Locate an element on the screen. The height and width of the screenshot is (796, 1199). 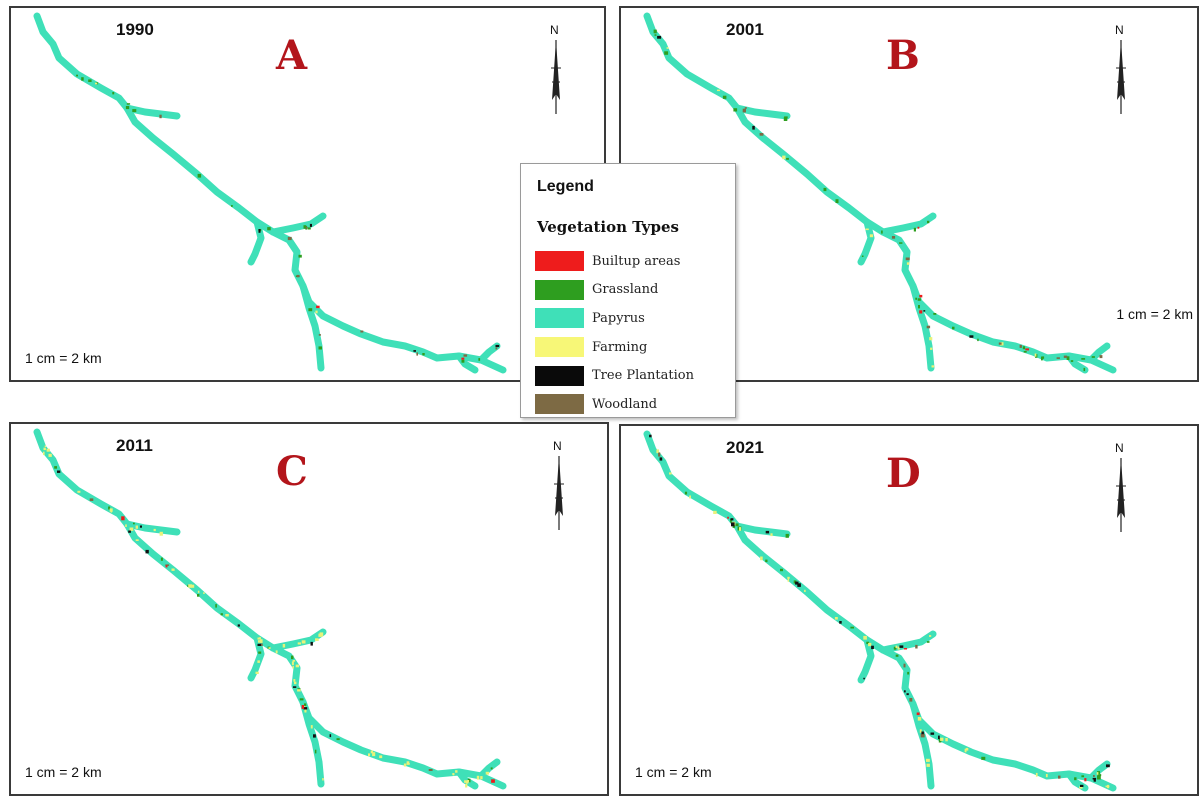
map-year: 2021 is located at coordinates (745, 447).